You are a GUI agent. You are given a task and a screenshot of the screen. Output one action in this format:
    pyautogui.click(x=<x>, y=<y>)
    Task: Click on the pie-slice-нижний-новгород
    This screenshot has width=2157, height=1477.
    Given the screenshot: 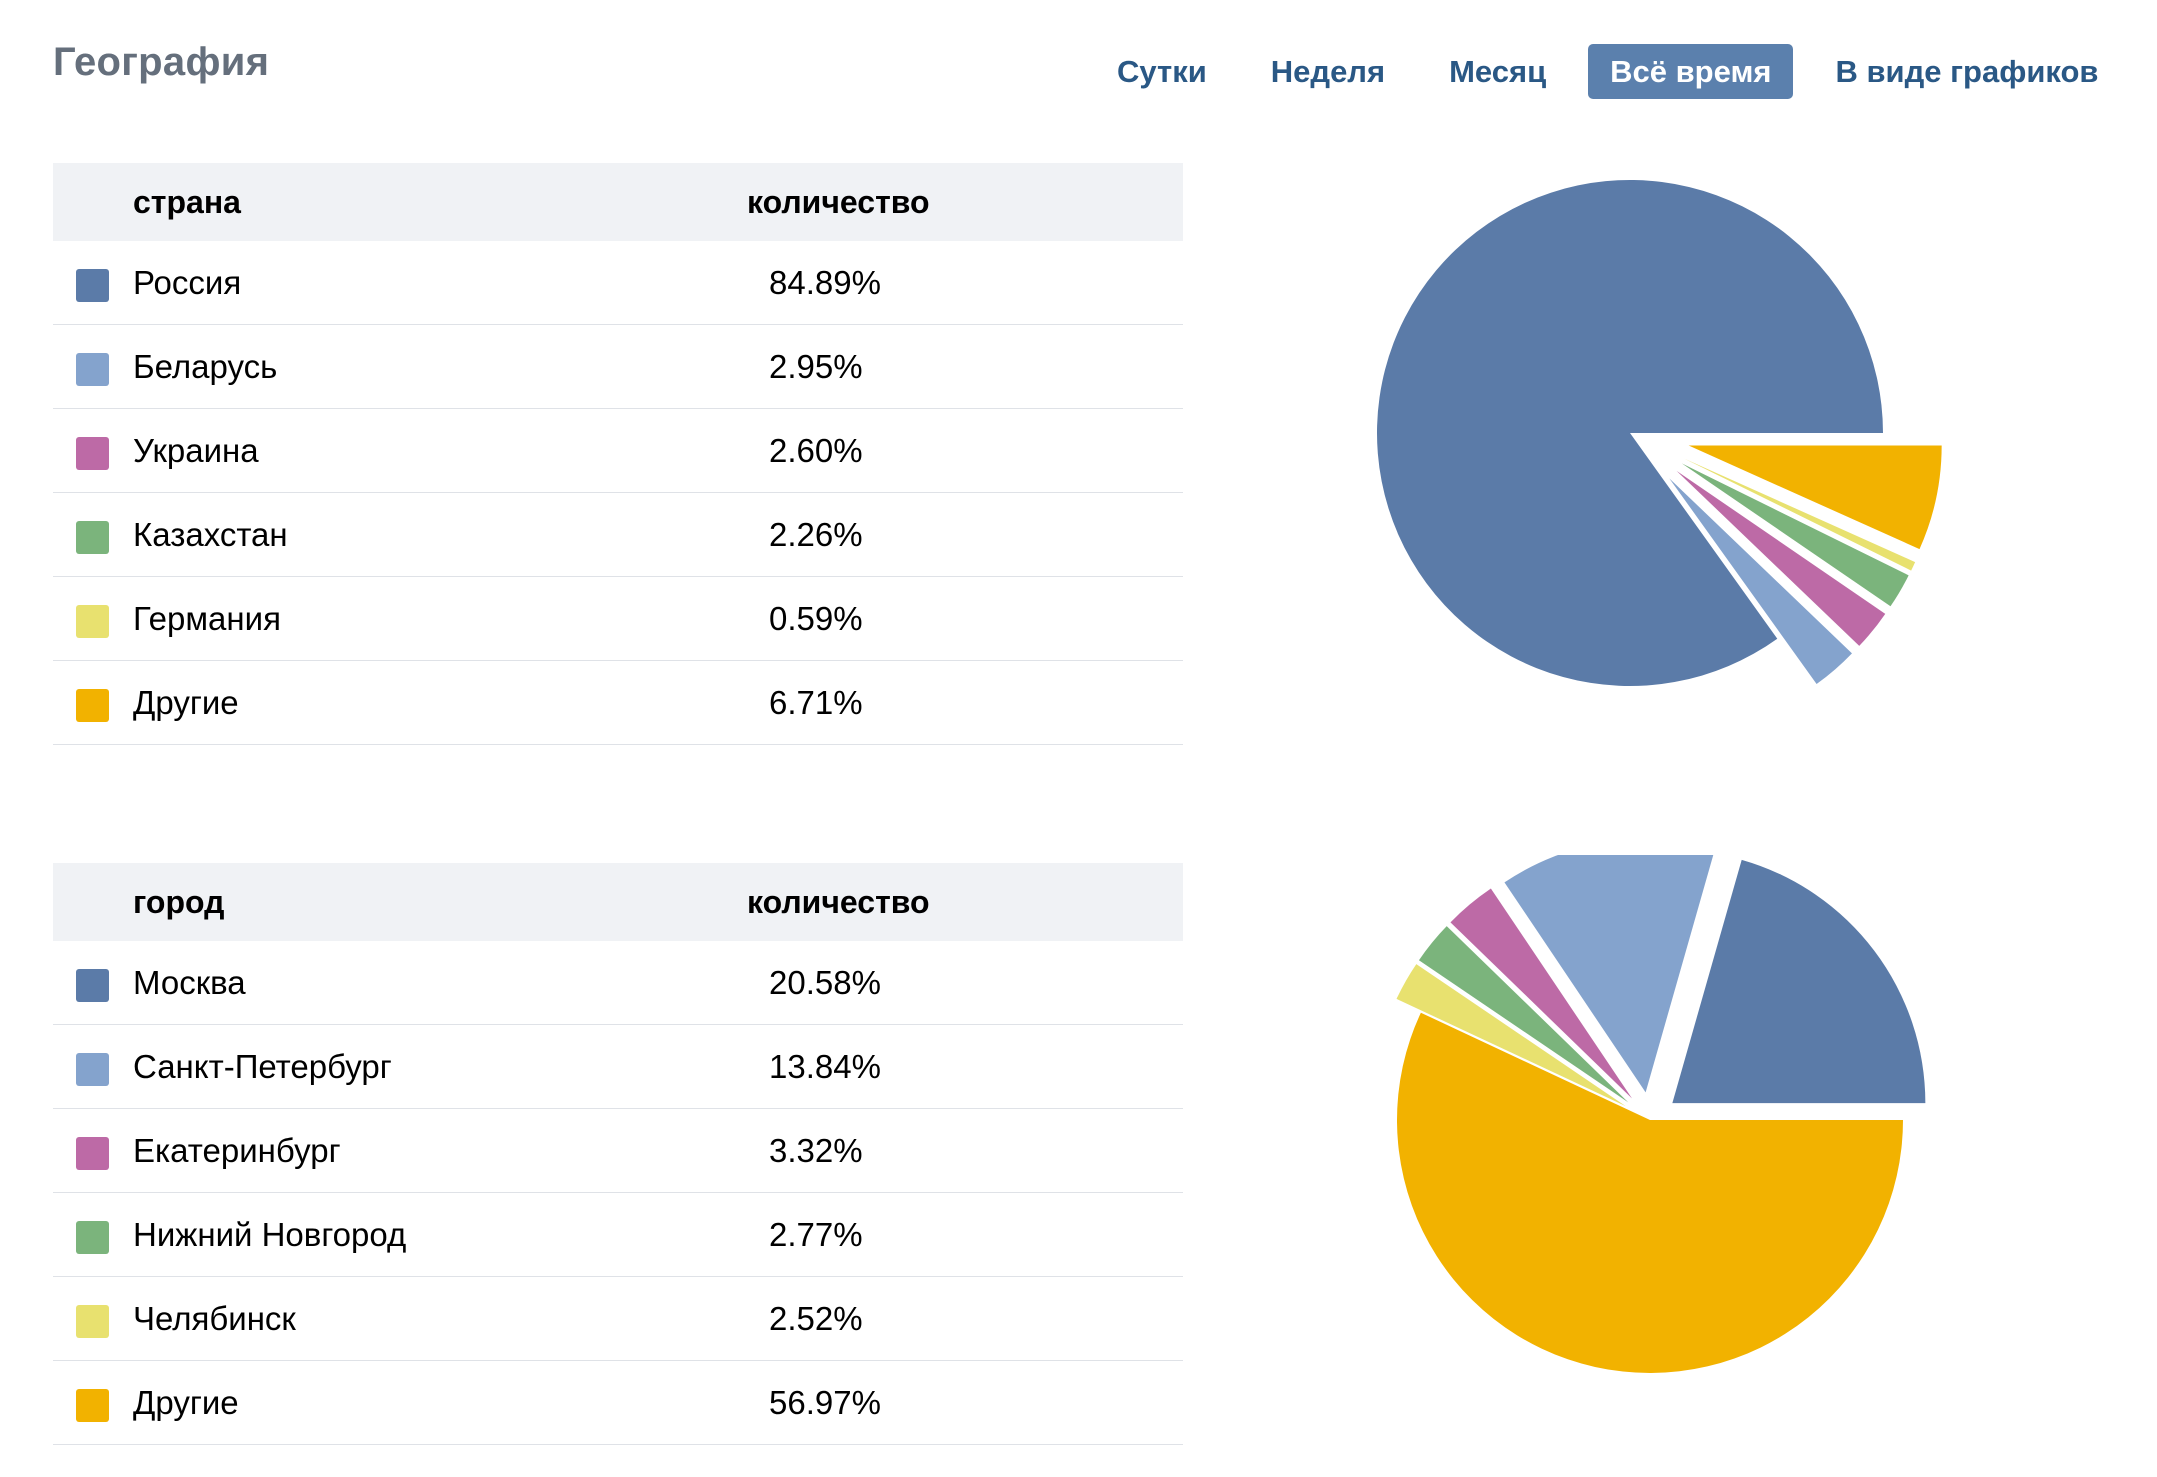 What is the action you would take?
    pyautogui.click(x=1523, y=1014)
    